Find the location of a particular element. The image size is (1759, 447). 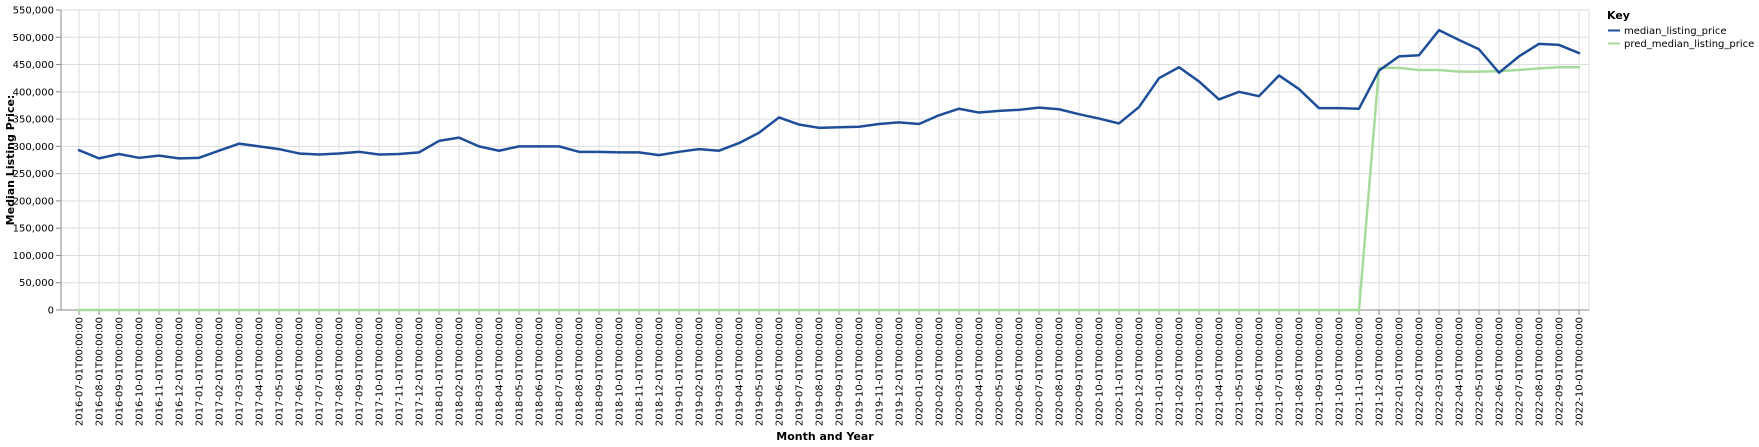

x-tick-label: 2017-01-01T00:00:00 is located at coordinates (200, 371).